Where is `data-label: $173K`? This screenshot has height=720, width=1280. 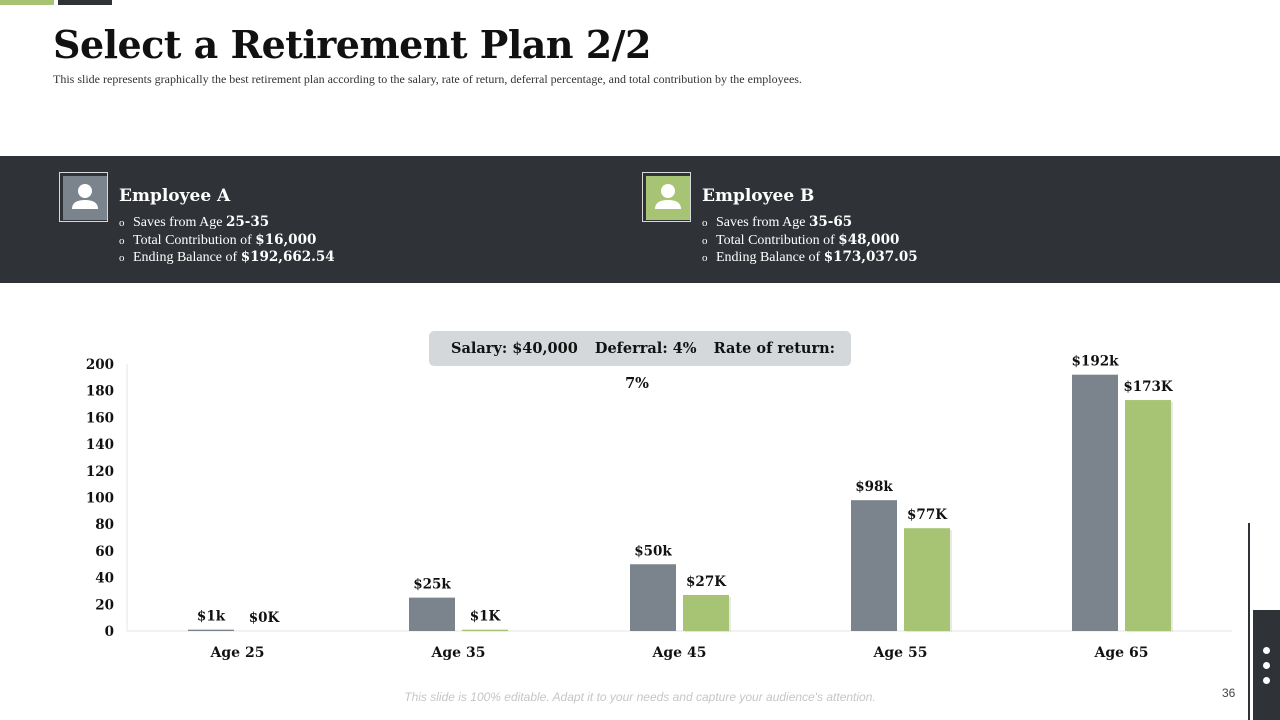
data-label: $173K is located at coordinates (1148, 387).